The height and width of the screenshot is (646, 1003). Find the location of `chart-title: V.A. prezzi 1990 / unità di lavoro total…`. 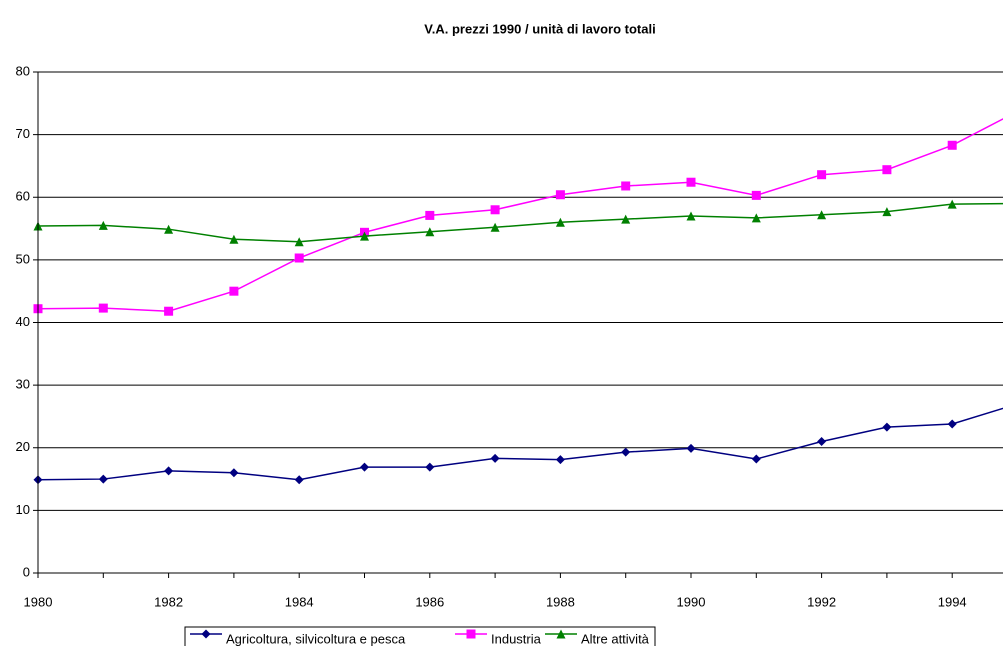

chart-title: V.A. prezzi 1990 / unità di lavoro total… is located at coordinates (539, 28).